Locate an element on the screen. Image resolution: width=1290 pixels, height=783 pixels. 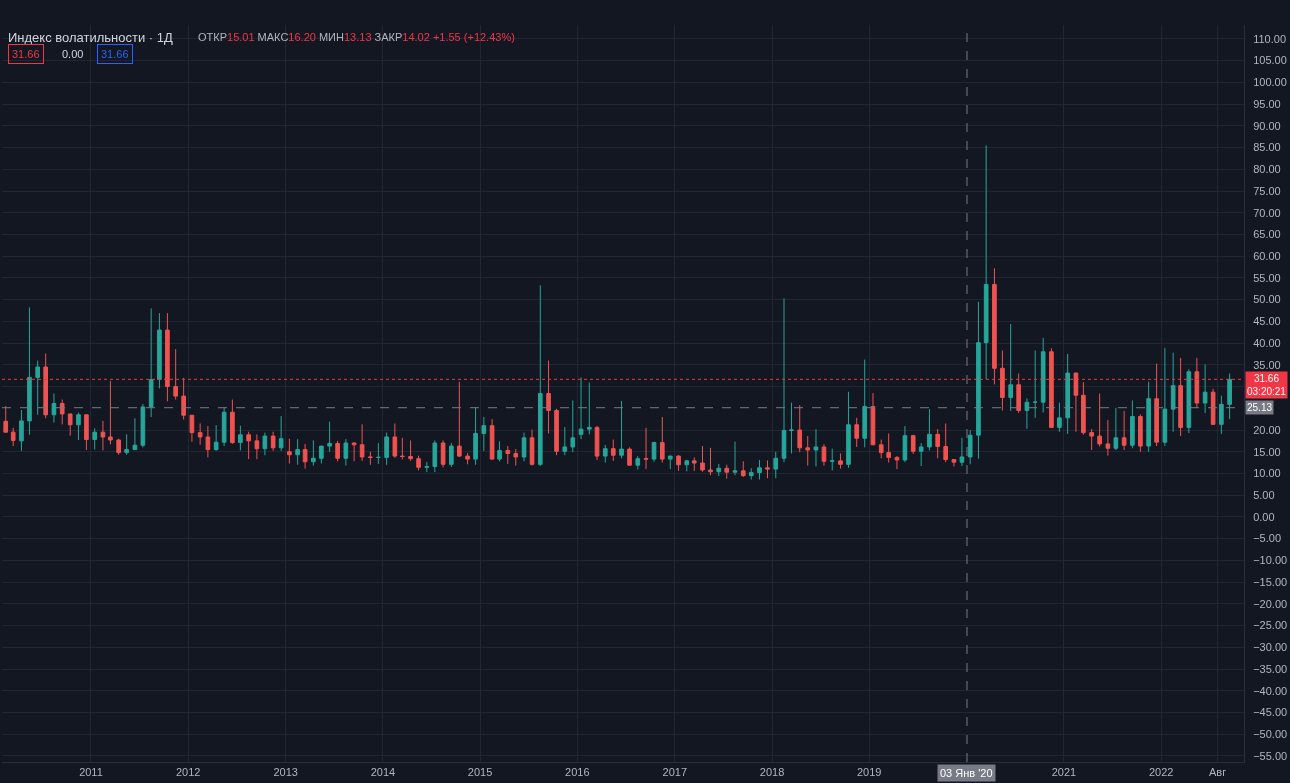
chart-title: Индекс волатильности · 1Д is located at coordinates (90, 37).